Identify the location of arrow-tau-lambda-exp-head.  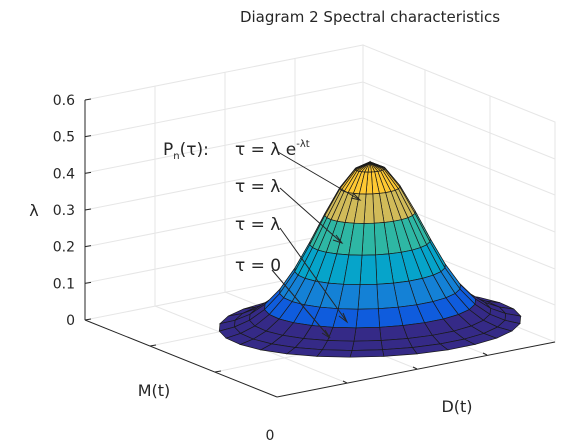
(356, 196).